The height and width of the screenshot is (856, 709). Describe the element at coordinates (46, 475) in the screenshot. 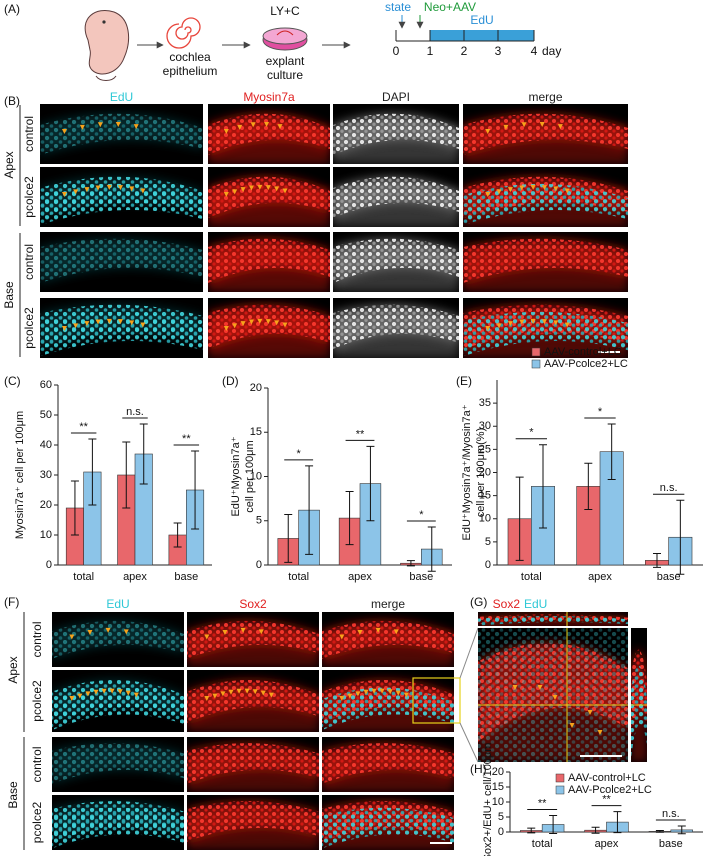

I see `y-tick-label: 30` at that location.